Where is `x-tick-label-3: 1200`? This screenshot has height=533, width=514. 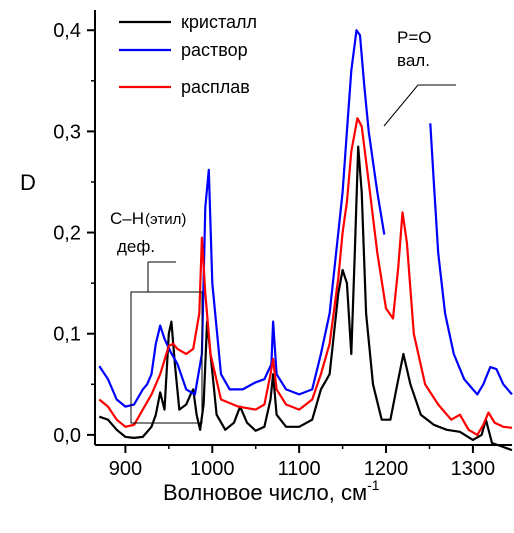
x-tick-label-3: 1200 is located at coordinates (386, 469).